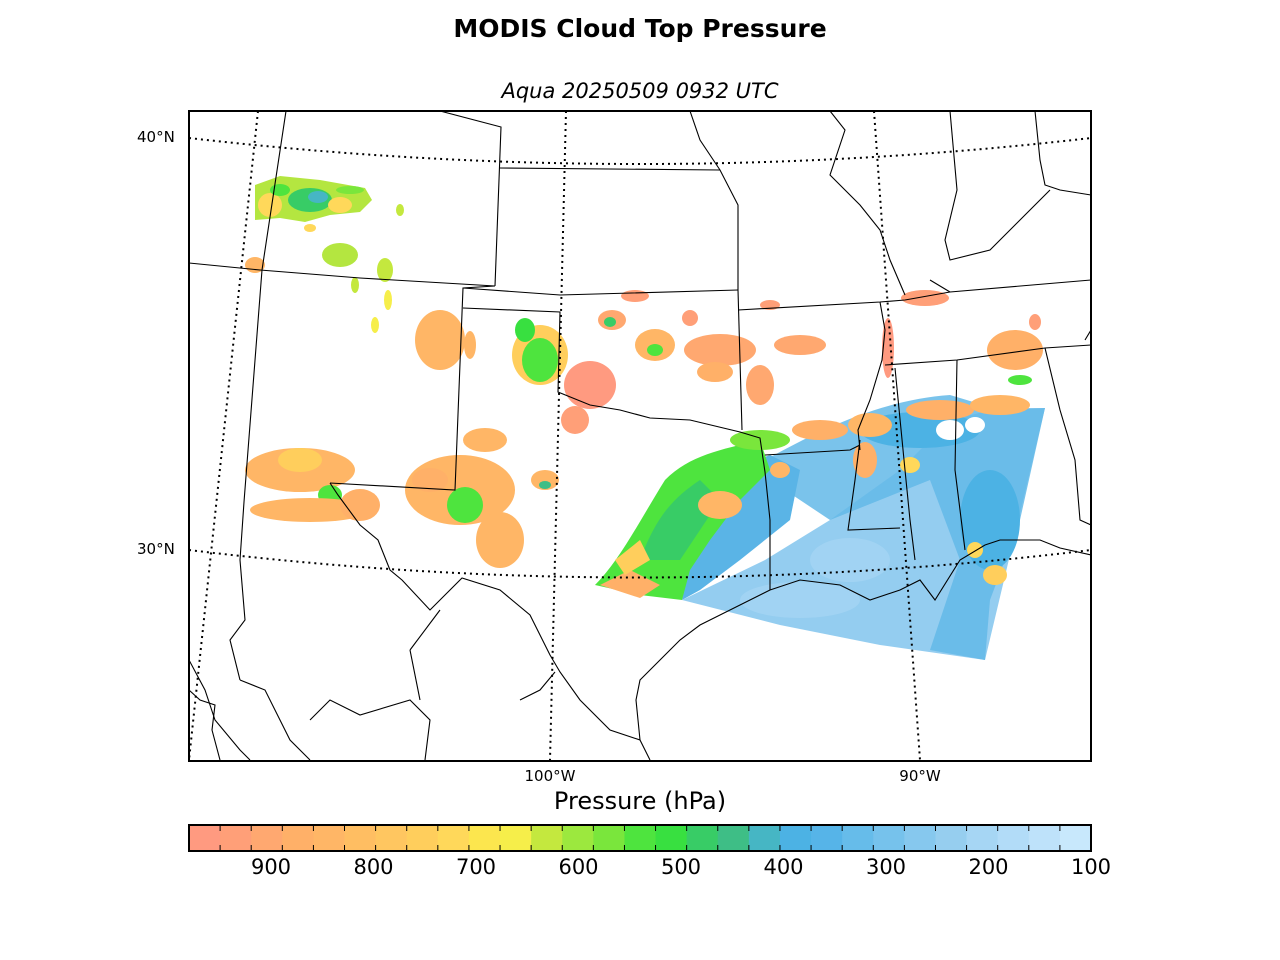 This screenshot has width=1280, height=960. Describe the element at coordinates (476, 867) in the screenshot. I see `colorbar-tick-label: 700` at that location.